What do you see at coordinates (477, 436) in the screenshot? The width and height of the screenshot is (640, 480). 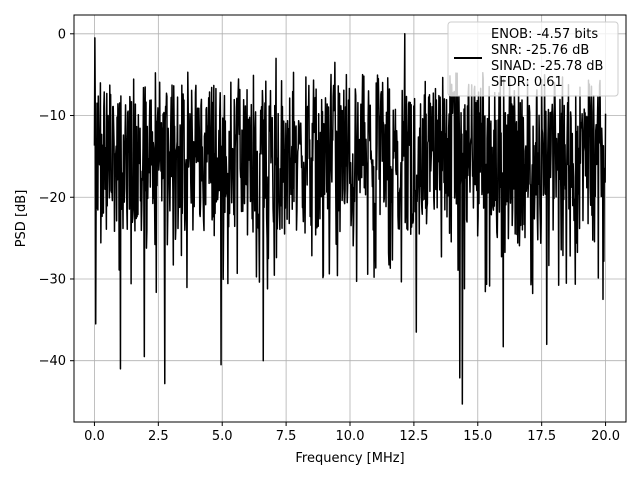 I see `x-tick-label: 15.0` at bounding box center [477, 436].